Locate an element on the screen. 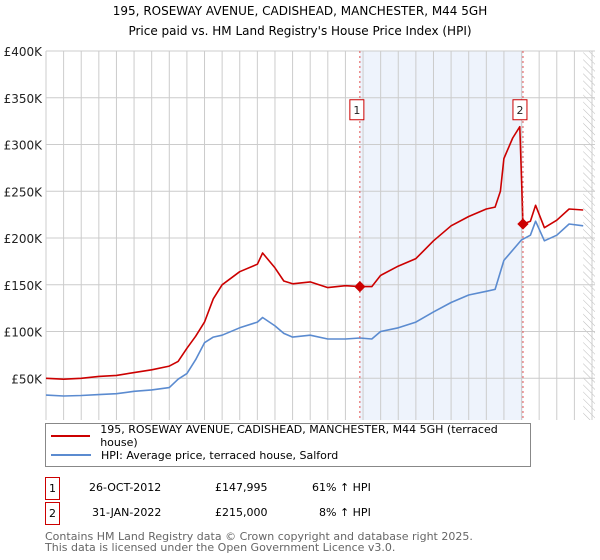 This screenshot has height=560, width=600. y-tick-label: £0 is located at coordinates (34, 419).